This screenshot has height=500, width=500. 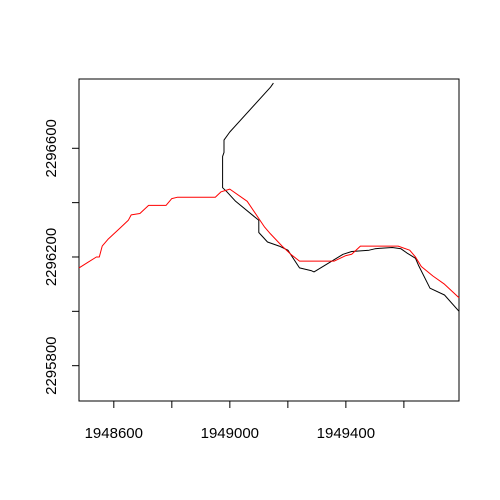 What do you see at coordinates (51, 365) in the screenshot?
I see `y-tick-label: 2295800` at bounding box center [51, 365].